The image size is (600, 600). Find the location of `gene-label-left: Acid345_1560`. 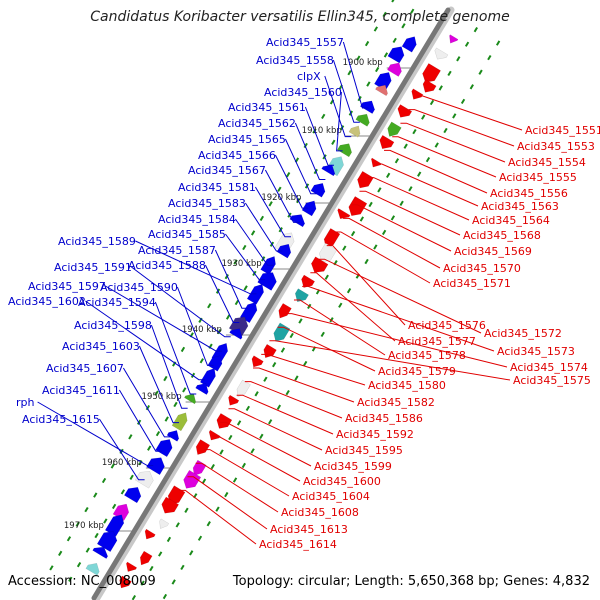

gene-label-left: Acid345_1560 is located at coordinates (303, 92).